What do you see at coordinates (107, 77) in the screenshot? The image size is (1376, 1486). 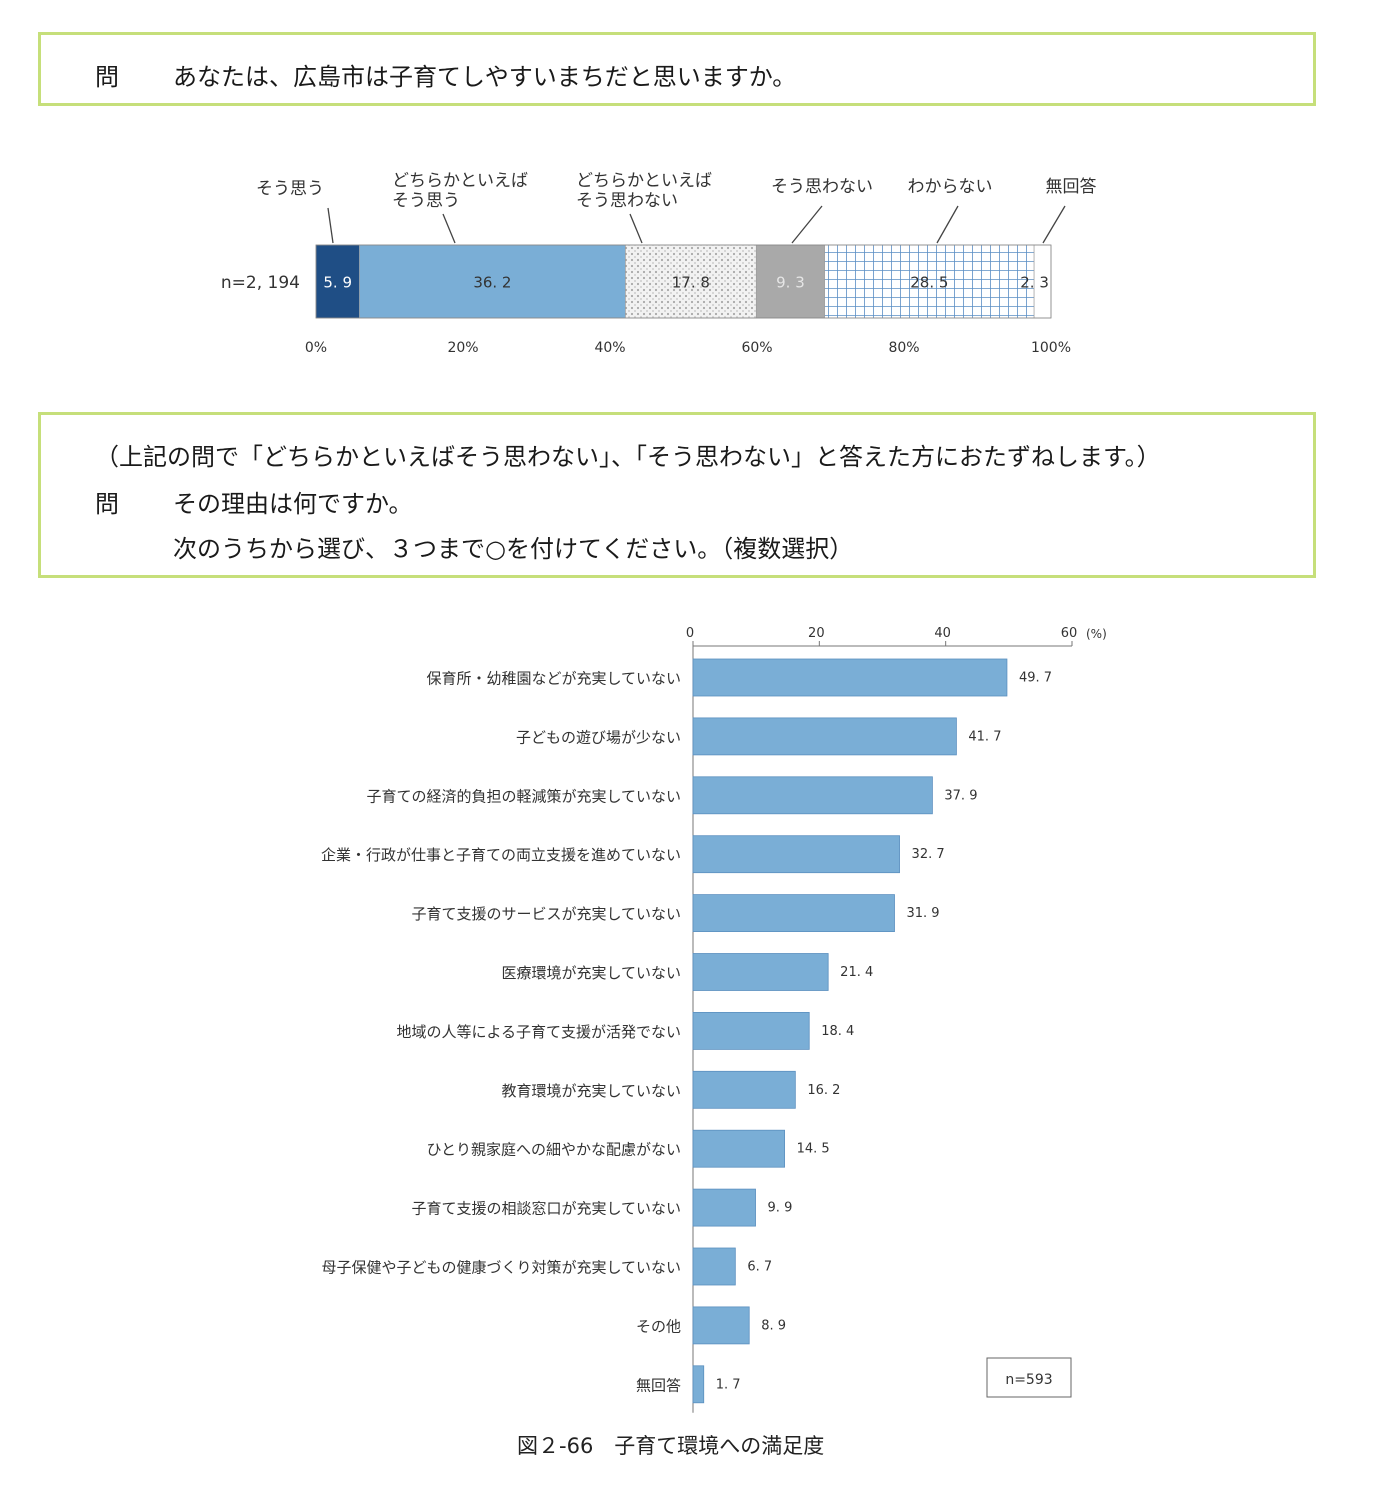 I see `question1-mark: 問` at bounding box center [107, 77].